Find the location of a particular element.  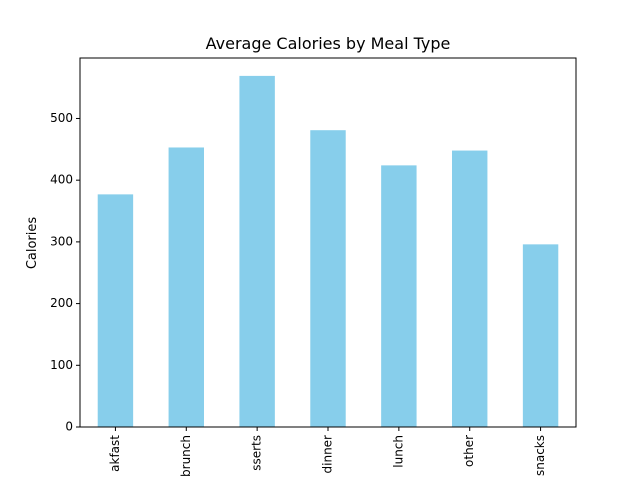

bar-breakfast is located at coordinates (115, 310).